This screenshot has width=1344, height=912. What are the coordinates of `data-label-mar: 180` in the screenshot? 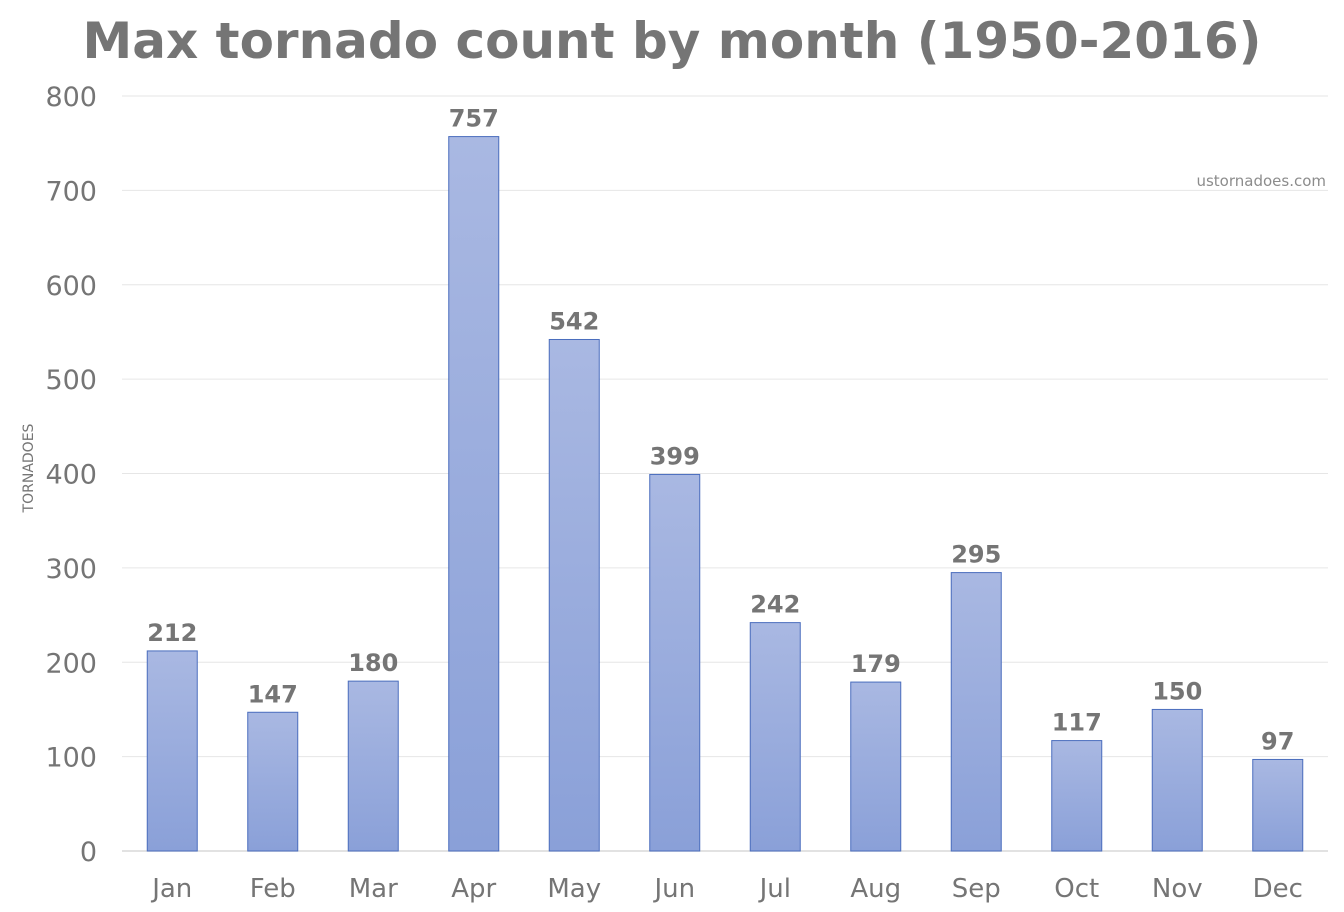 It's located at (373, 663).